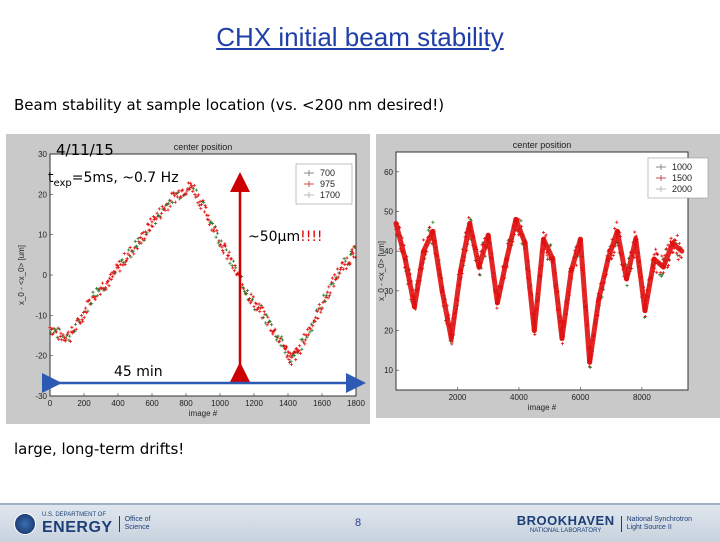 The height and width of the screenshot is (542, 720). What do you see at coordinates (565, 520) in the screenshot?
I see `bnl-name: BROOKHAVEN` at bounding box center [565, 520].